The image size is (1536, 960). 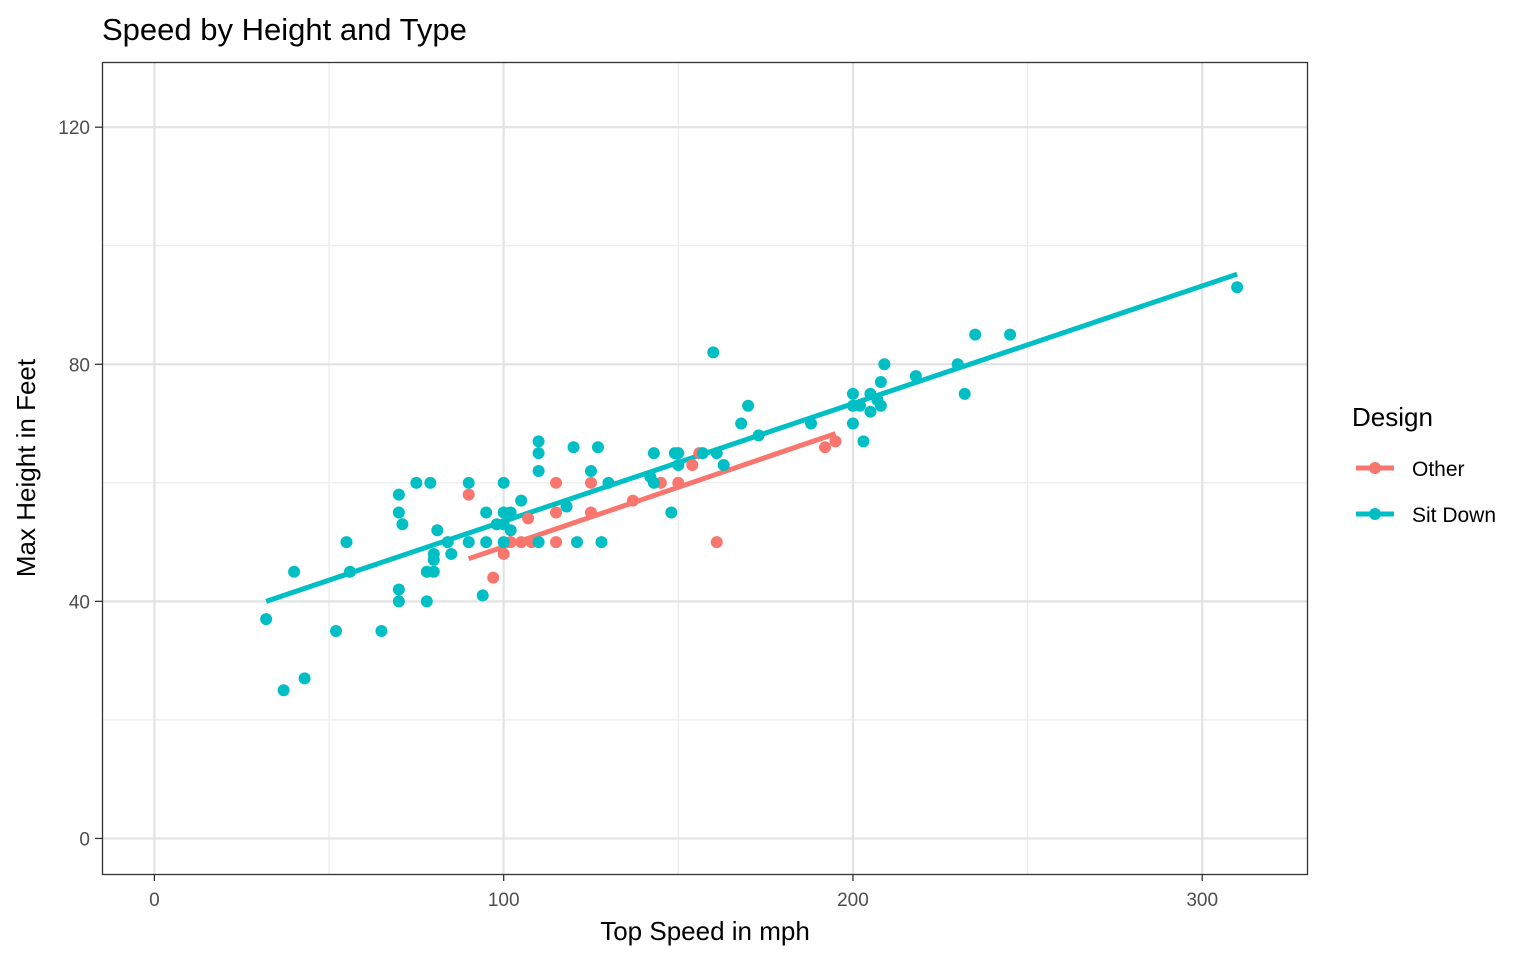 I want to click on legend-key-point-sit-down, so click(x=1375, y=514).